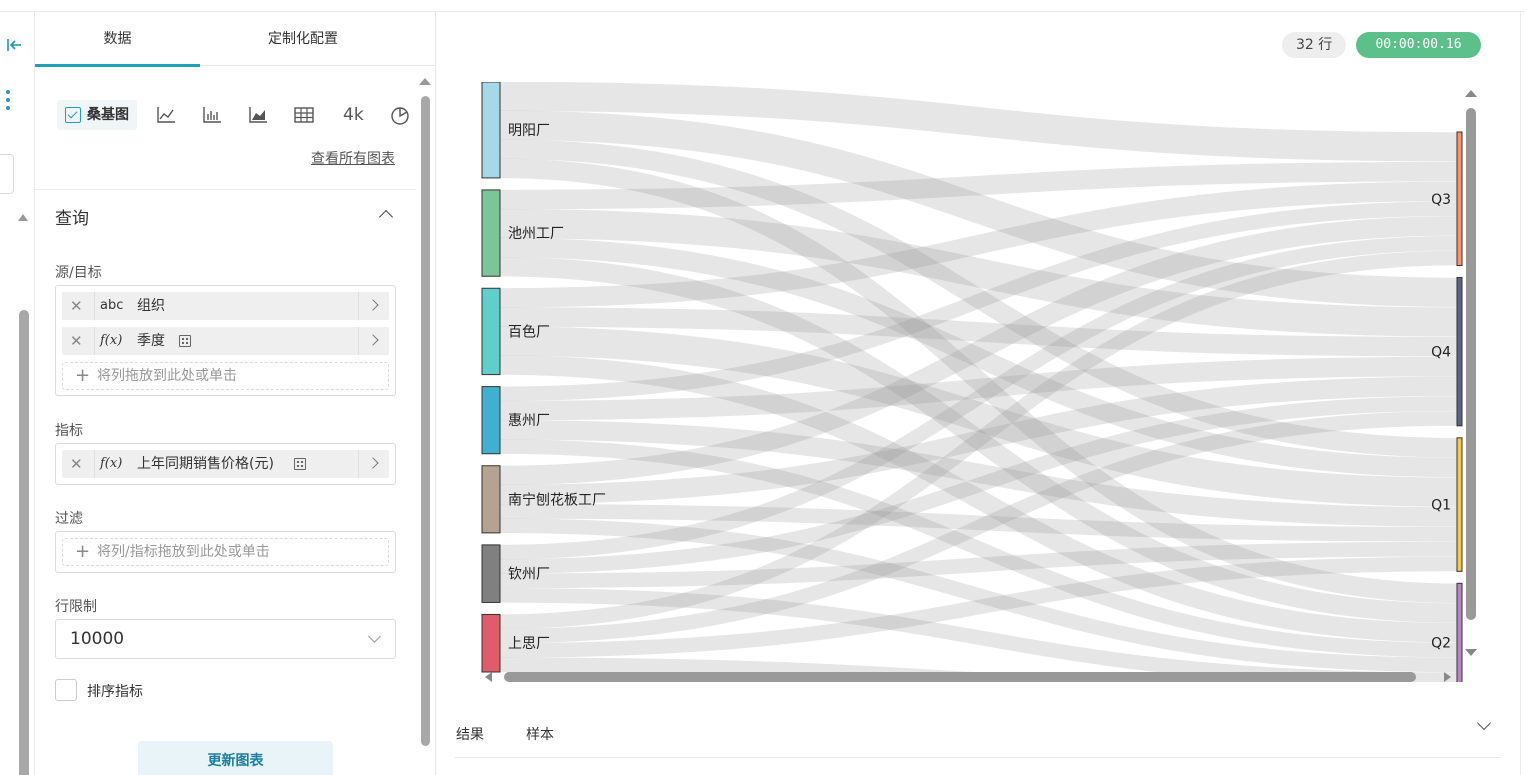 The image size is (1525, 775). I want to click on metric-item: ✕ f(x) 上年同期销售价格(元), so click(225, 464).